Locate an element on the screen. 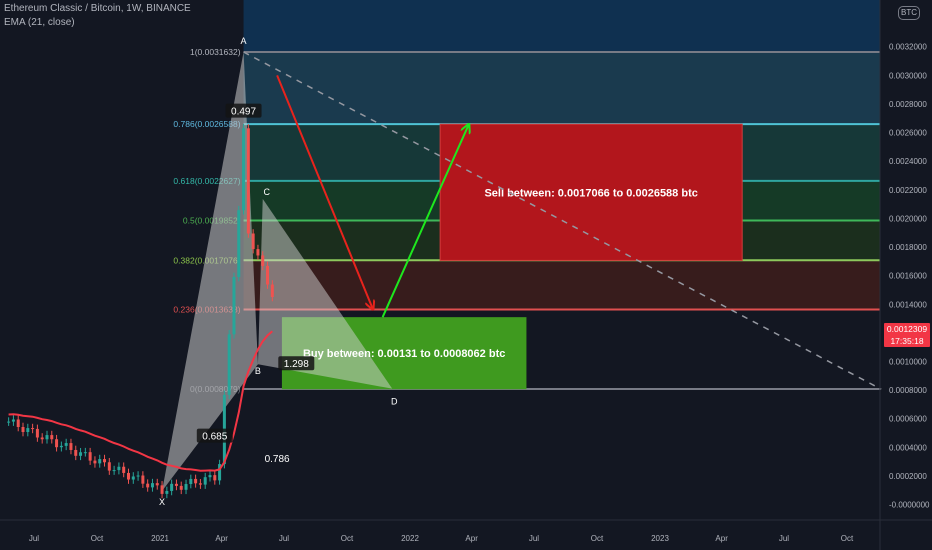 This screenshot has width=932, height=550. x-tick-label: 2022 is located at coordinates (410, 538).